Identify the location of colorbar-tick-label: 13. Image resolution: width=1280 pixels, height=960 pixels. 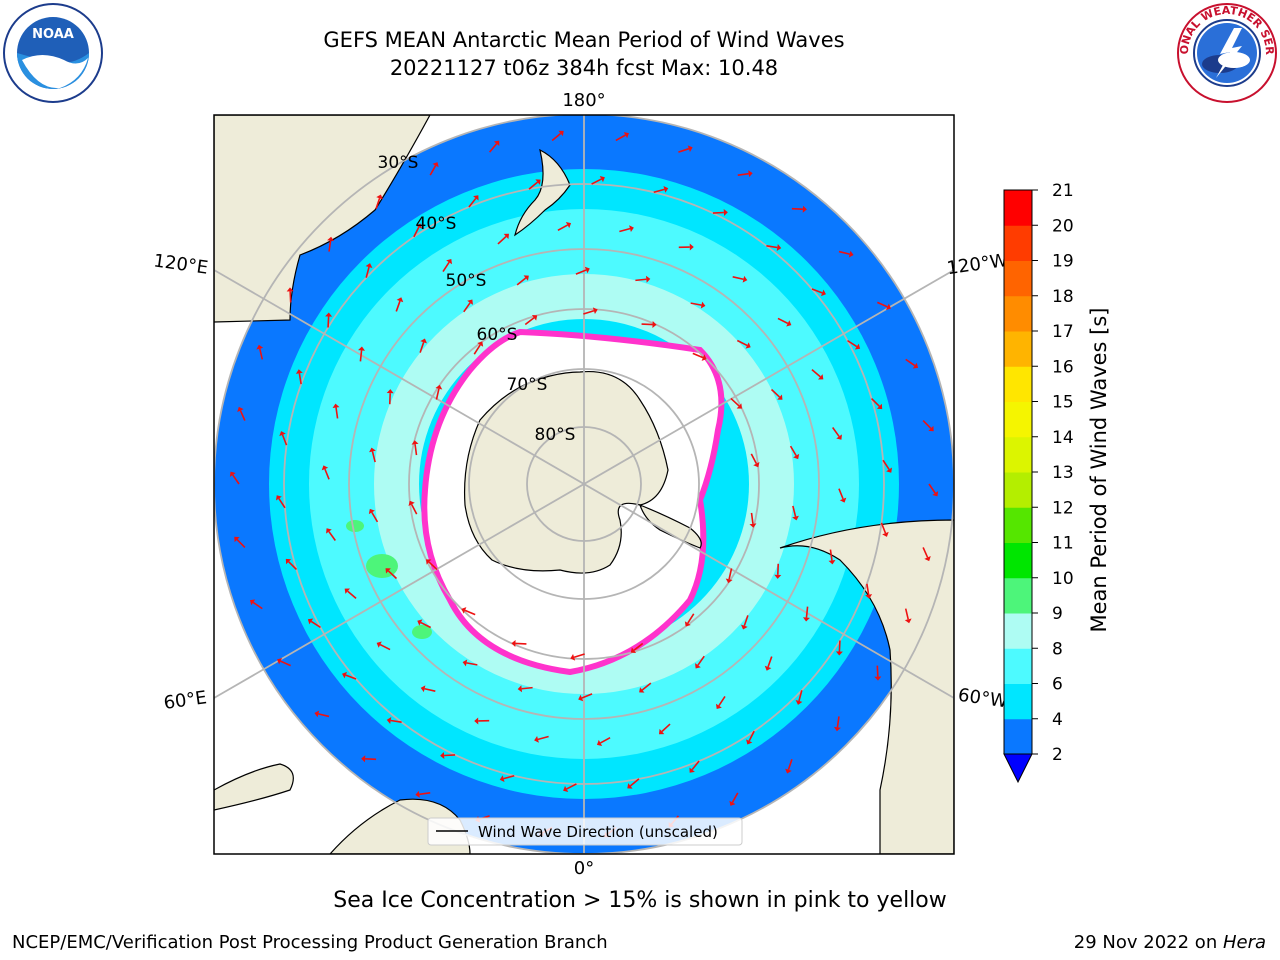
(1063, 473).